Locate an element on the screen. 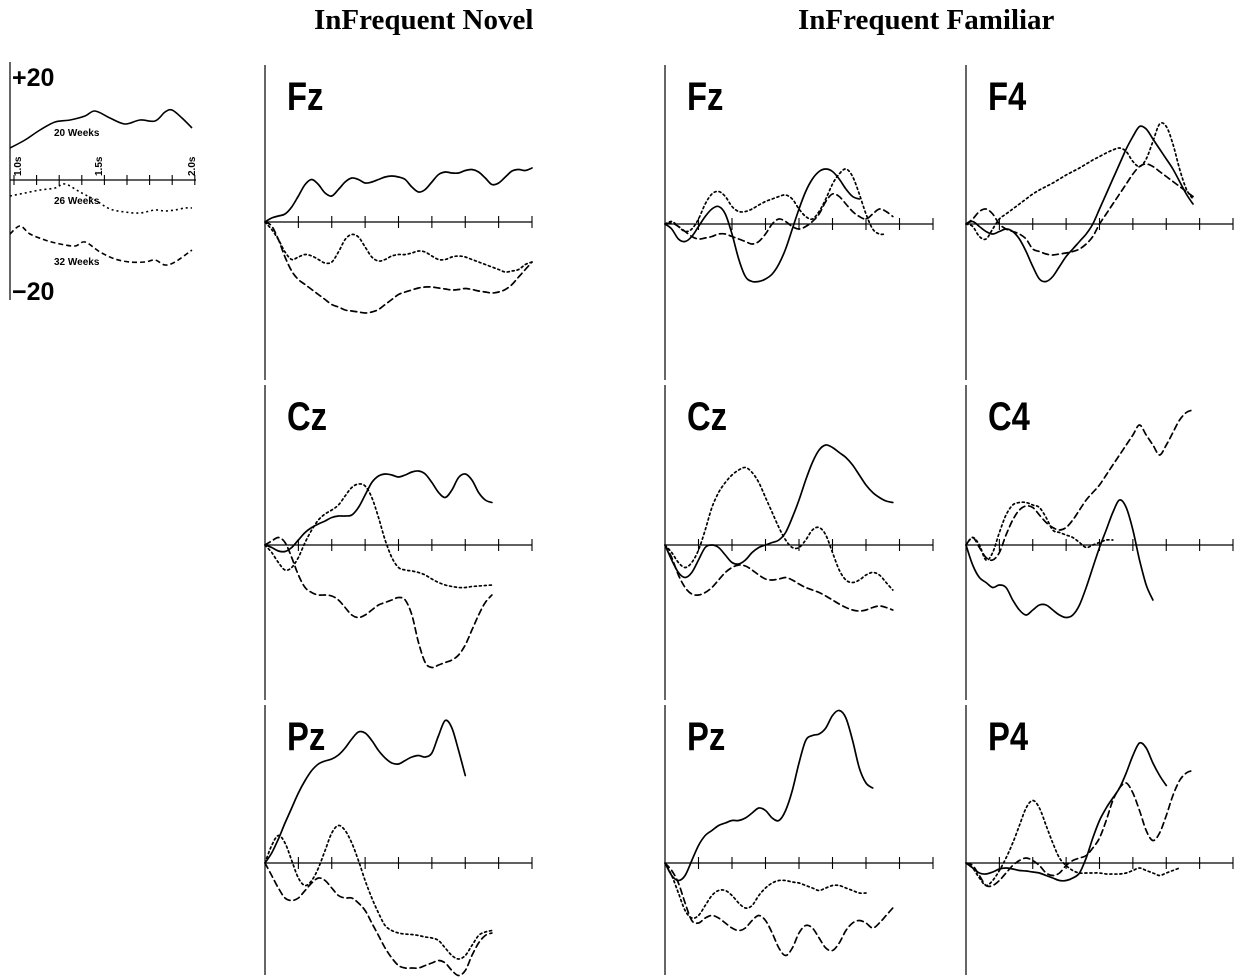 This screenshot has height=978, width=1235. panel-fz-familiar: Fz is located at coordinates (799, 222).